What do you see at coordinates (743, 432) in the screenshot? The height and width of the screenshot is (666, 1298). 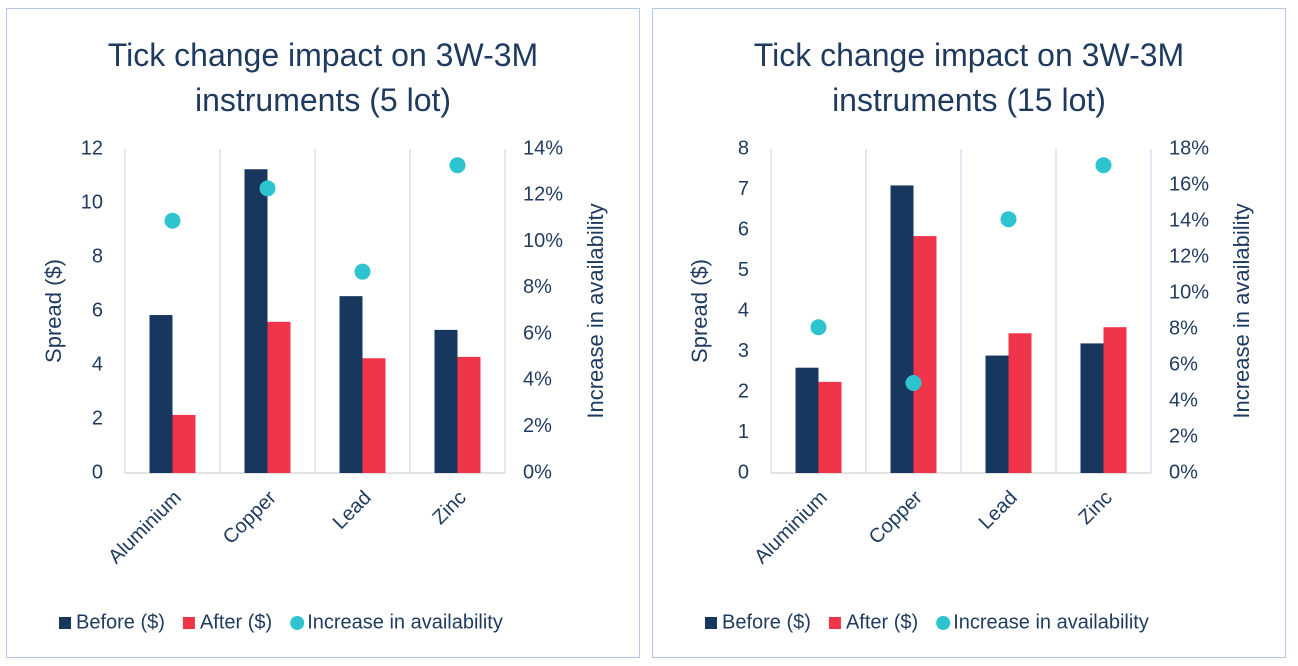 I see `y-tick-label: 1` at bounding box center [743, 432].